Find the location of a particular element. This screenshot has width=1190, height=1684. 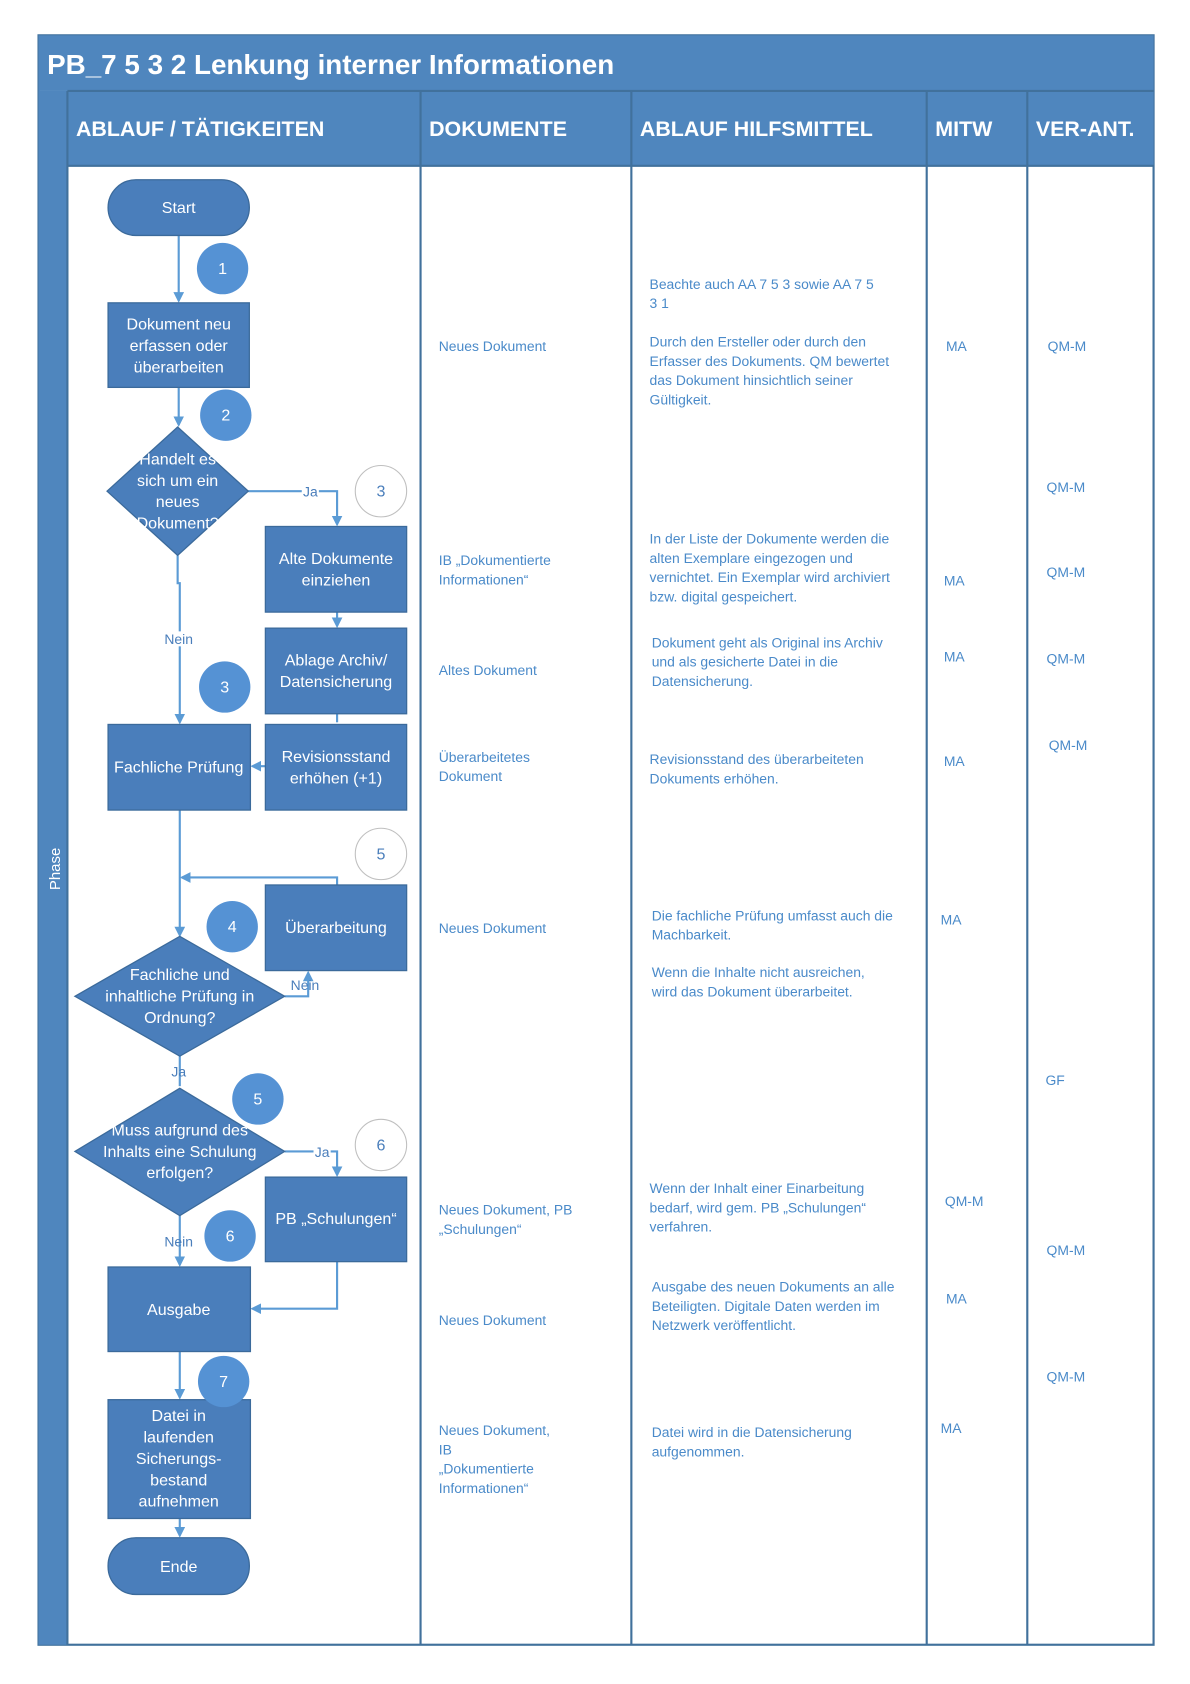

svg-text:Die fachliche Prüfung umfasst: Die fachliche Prüfung umfasst auch die is located at coordinates (772, 915).